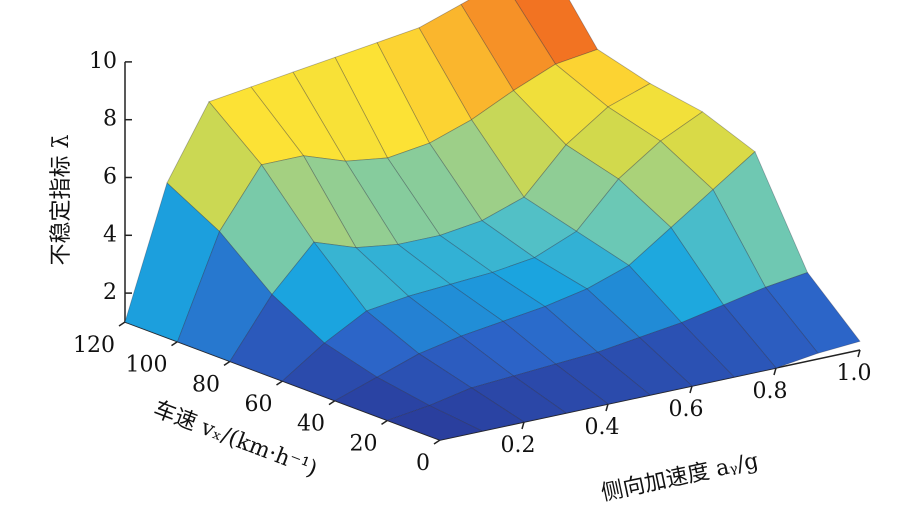 This screenshot has height=509, width=910. I want to click on y-tick-label: 80, so click(206, 384).